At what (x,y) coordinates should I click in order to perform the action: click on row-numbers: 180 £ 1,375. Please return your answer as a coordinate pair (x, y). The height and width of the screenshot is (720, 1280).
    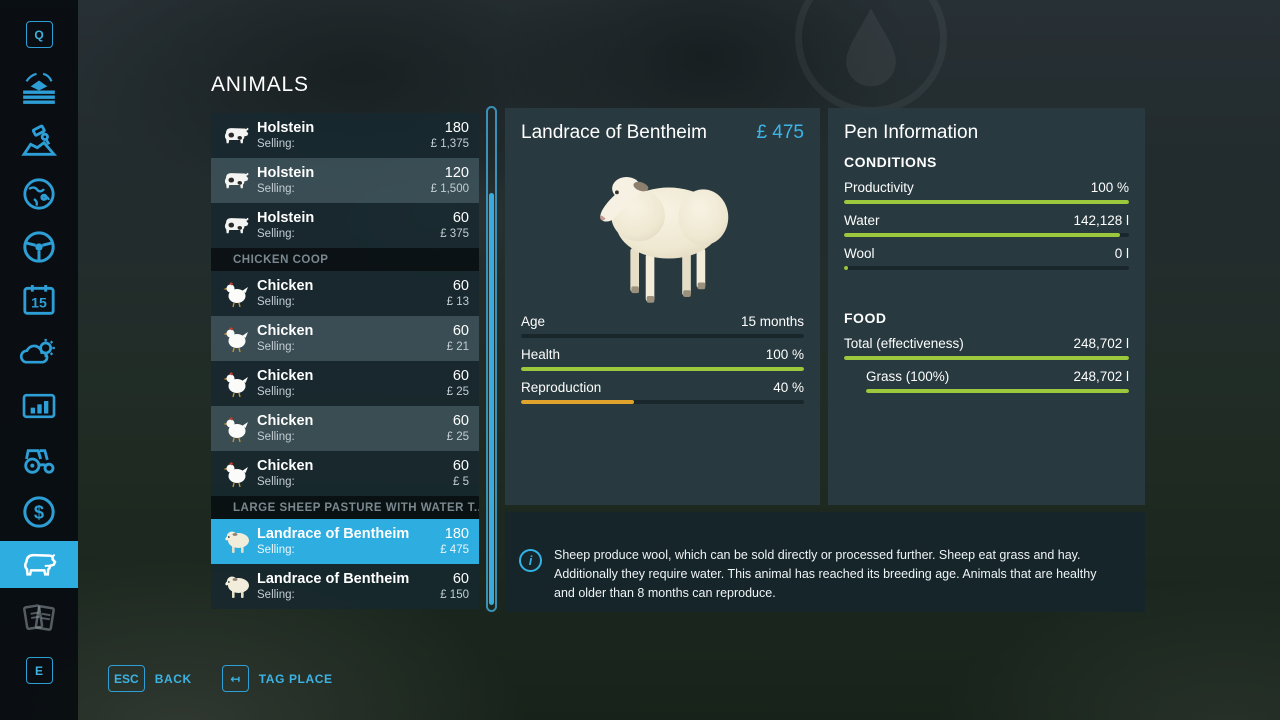
    Looking at the image, I should click on (450, 135).